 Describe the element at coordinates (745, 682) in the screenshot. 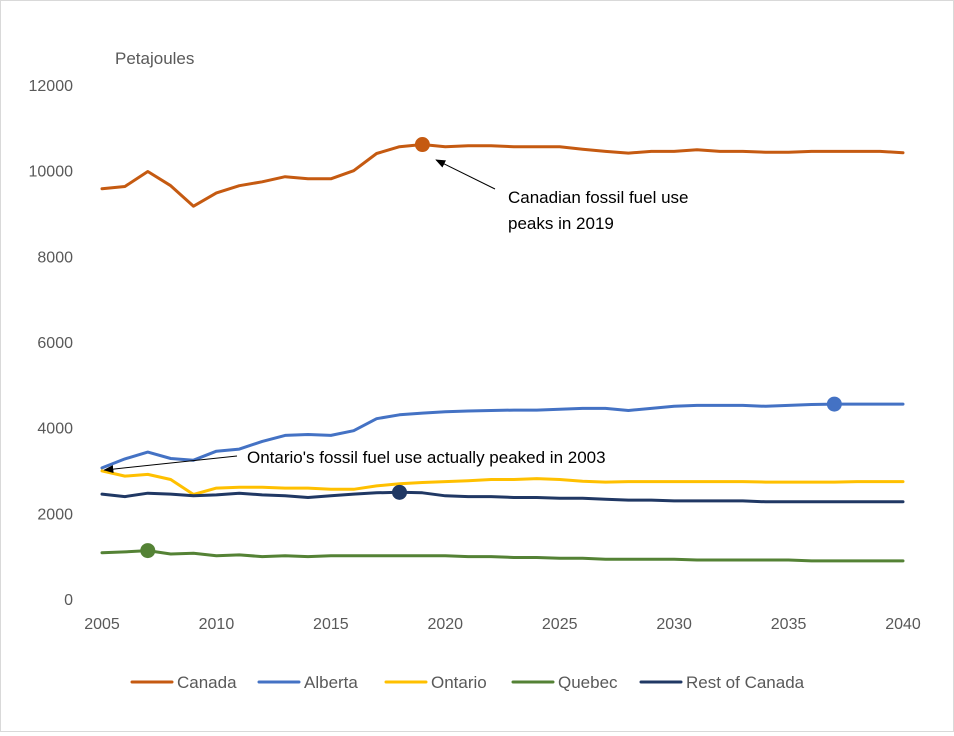

I see `legend-label-rest-of-canada: Rest of Canada` at that location.